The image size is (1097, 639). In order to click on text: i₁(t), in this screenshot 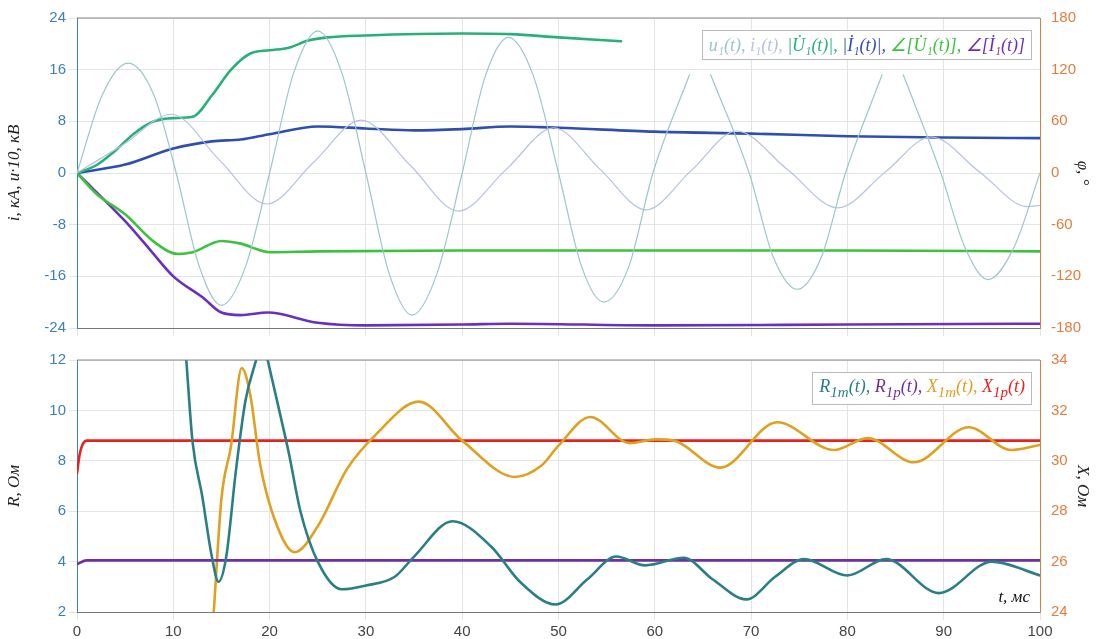, I will do `click(766, 45)`.